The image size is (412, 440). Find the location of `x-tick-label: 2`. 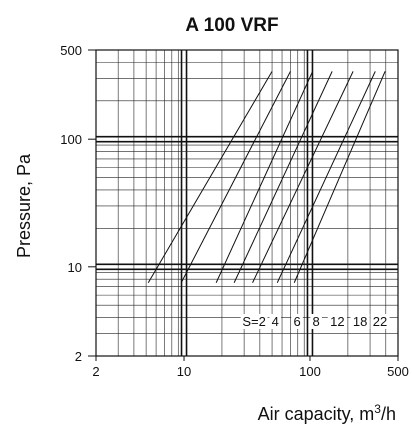

x-tick-label: 2 is located at coordinates (95, 371).